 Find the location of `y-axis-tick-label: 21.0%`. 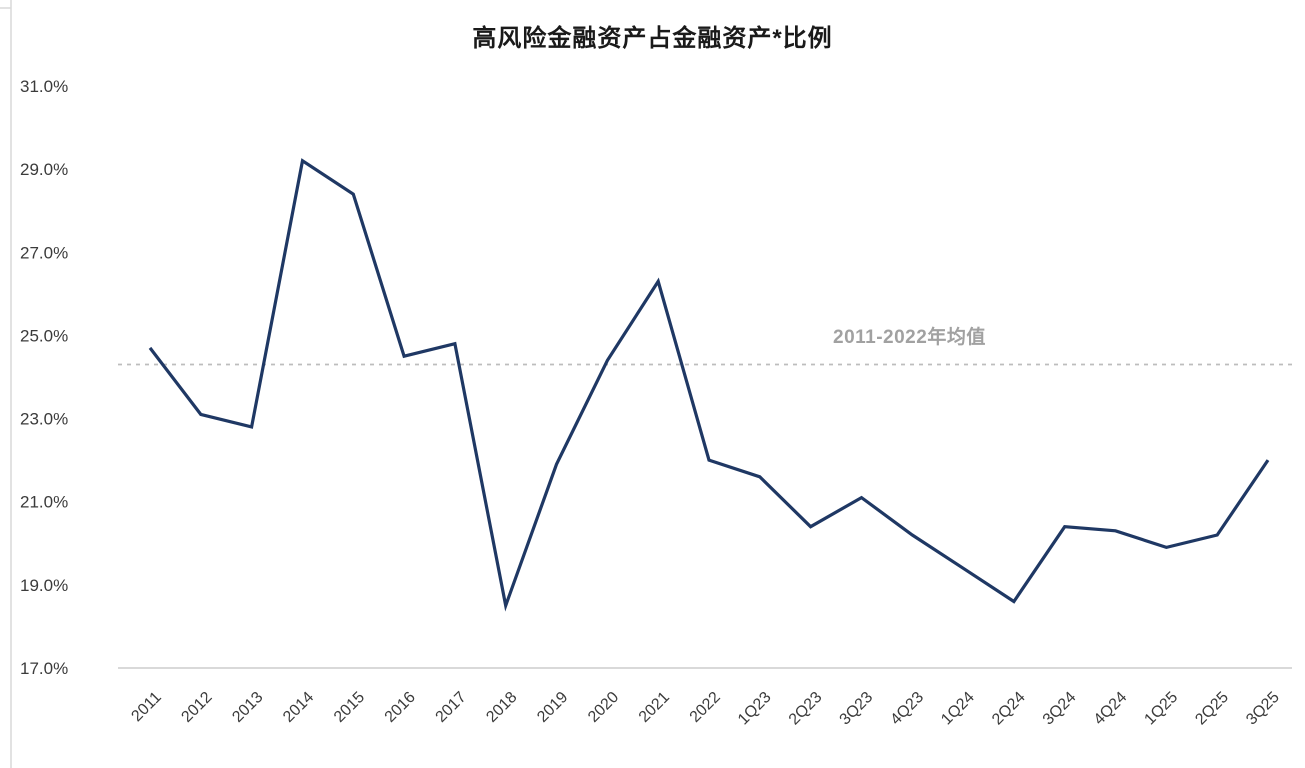

y-axis-tick-label: 21.0% is located at coordinates (44, 502).